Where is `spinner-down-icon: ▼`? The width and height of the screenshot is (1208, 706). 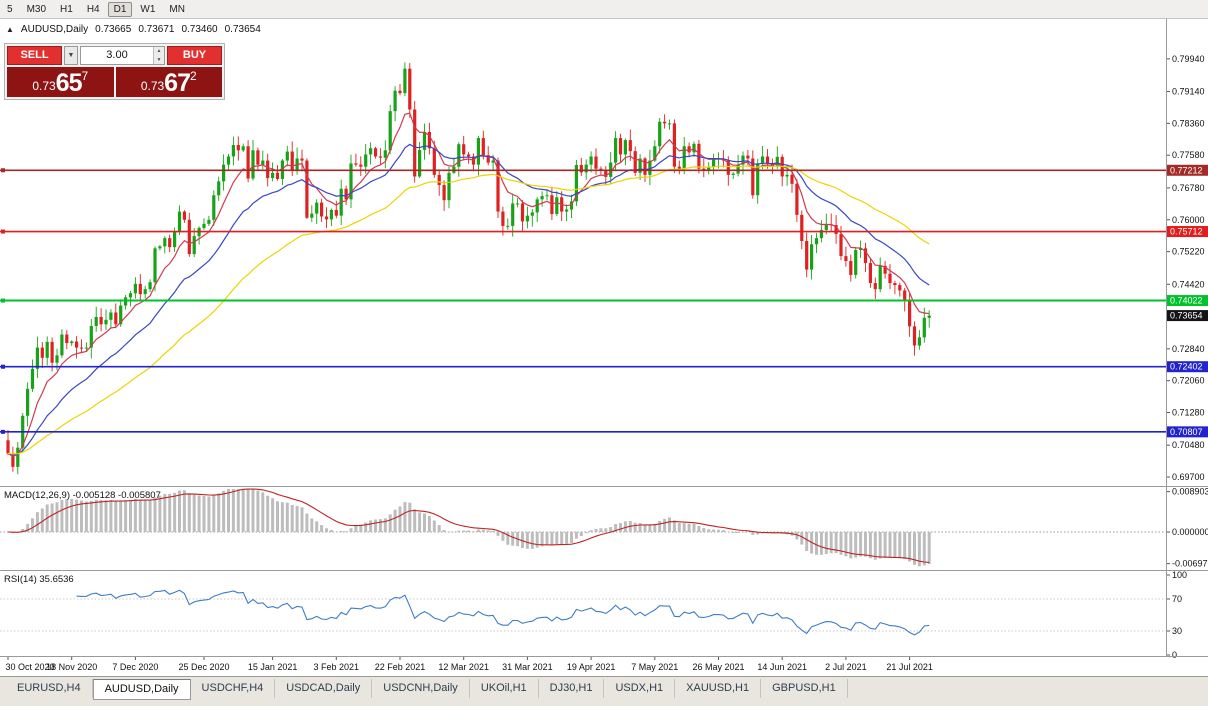 spinner-down-icon: ▼ is located at coordinates (159, 59).